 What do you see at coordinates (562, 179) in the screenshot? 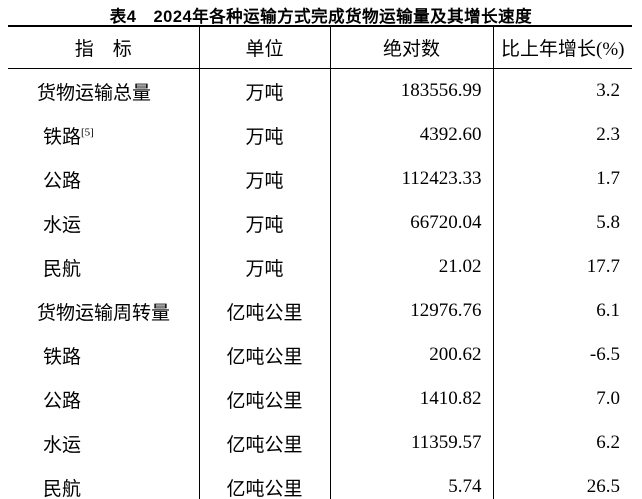
I see `growth-cell: 1.7` at bounding box center [562, 179].